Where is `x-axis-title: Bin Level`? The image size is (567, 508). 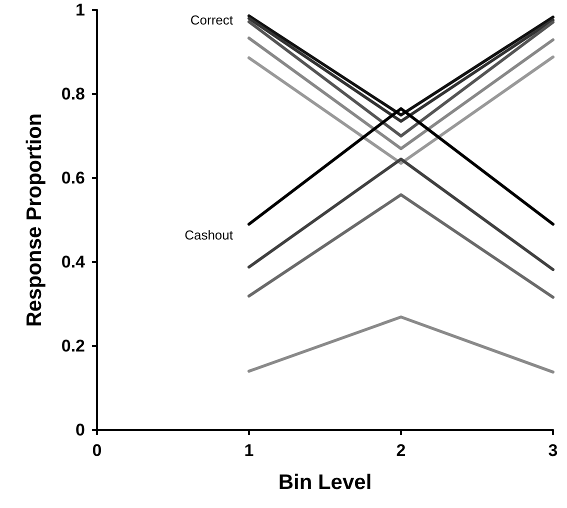 x-axis-title: Bin Level is located at coordinates (325, 482).